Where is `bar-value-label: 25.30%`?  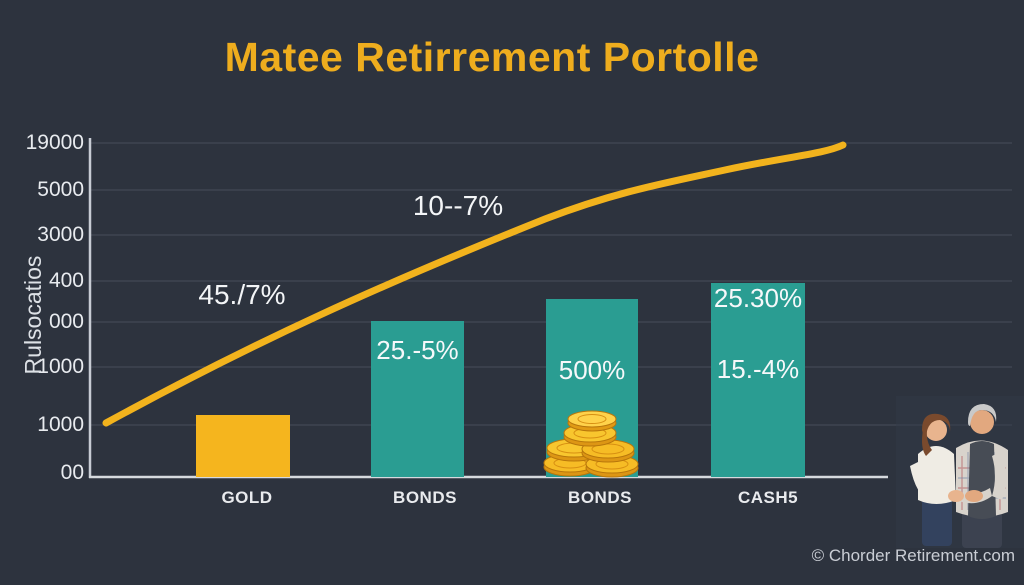
bar-value-label: 25.30% is located at coordinates (758, 298).